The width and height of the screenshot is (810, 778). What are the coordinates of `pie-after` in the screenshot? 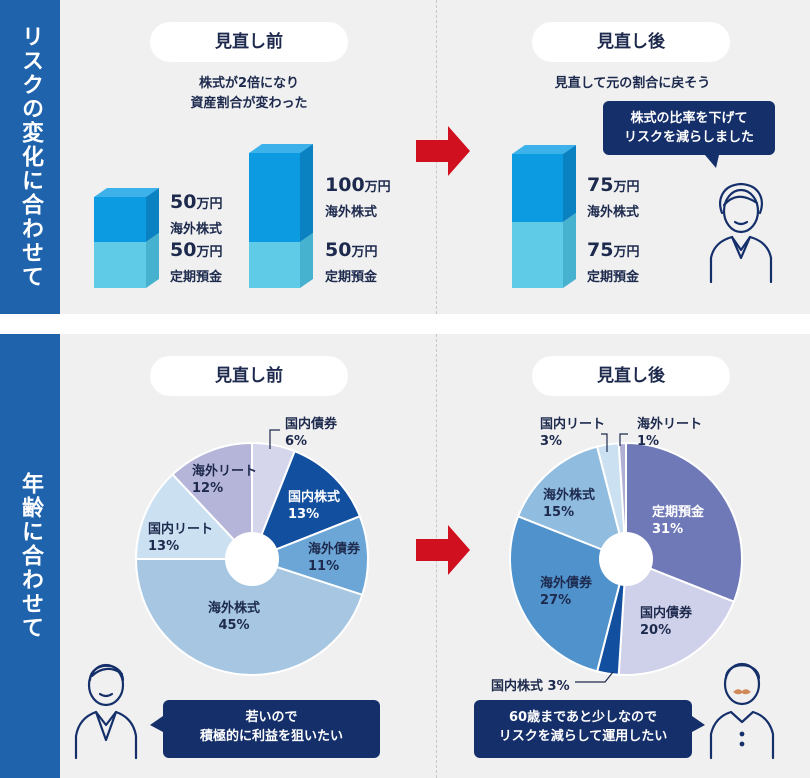 It's located at (626, 558).